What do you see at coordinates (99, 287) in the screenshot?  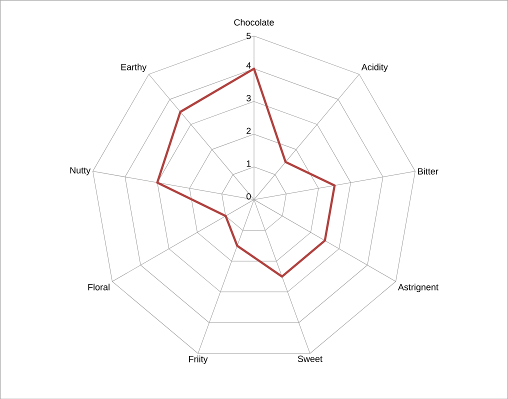 I see `spoke-label: Floral` at bounding box center [99, 287].